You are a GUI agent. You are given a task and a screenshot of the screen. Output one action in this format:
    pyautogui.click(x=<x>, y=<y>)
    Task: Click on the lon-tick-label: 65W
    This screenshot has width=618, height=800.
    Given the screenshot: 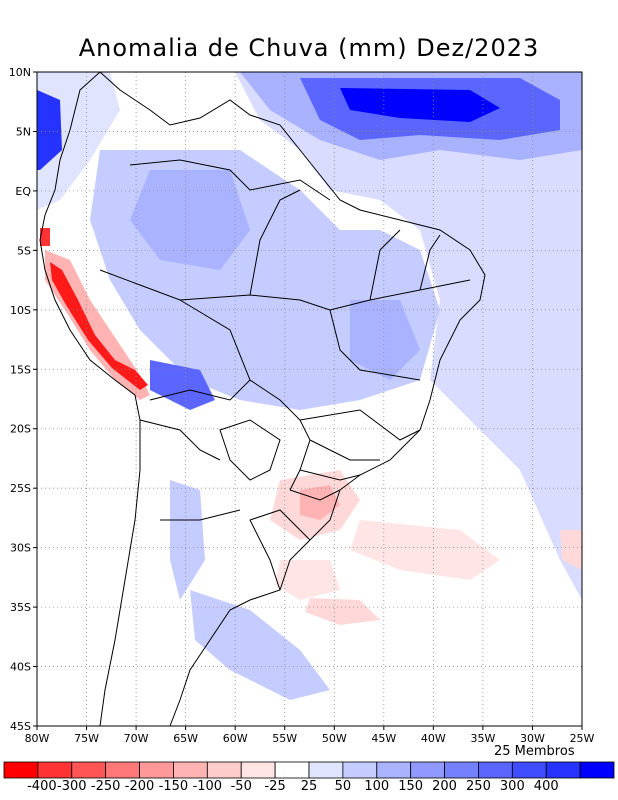 What is the action you would take?
    pyautogui.click(x=185, y=738)
    